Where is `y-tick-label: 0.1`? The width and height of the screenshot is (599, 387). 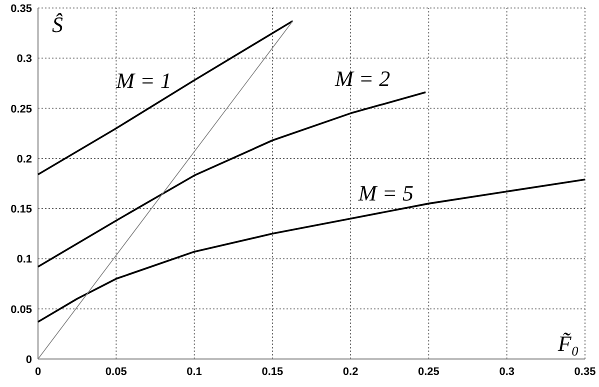 y-tick-label: 0.1 is located at coordinates (24, 260).